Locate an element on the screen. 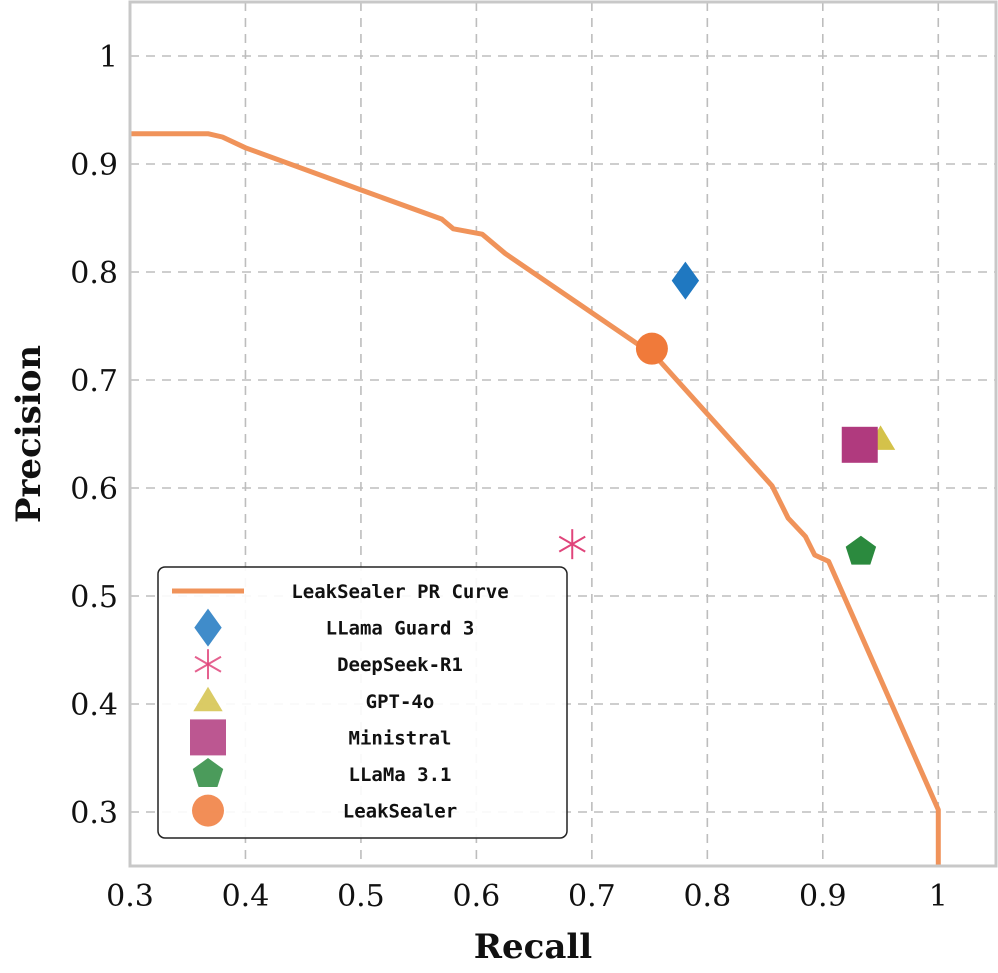 The width and height of the screenshot is (998, 973). legend-label: LeakSealer is located at coordinates (400, 812).